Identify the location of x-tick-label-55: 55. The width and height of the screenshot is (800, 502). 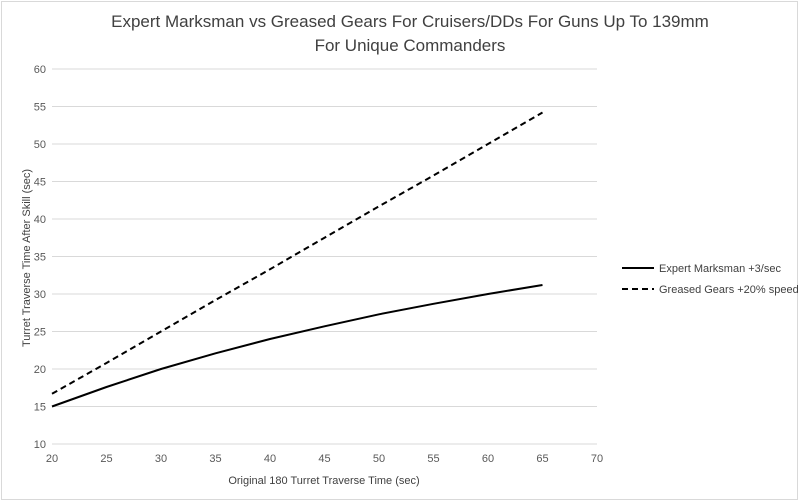
(433, 459).